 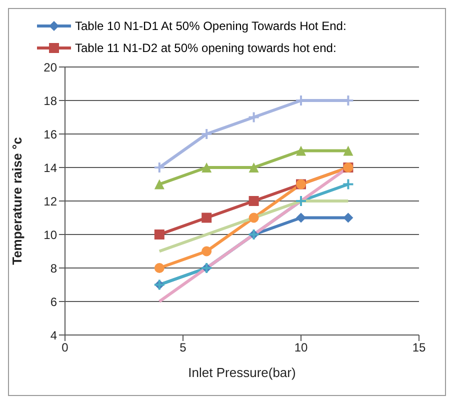 What do you see at coordinates (51, 167) in the screenshot?
I see `y-tick-label: 14` at bounding box center [51, 167].